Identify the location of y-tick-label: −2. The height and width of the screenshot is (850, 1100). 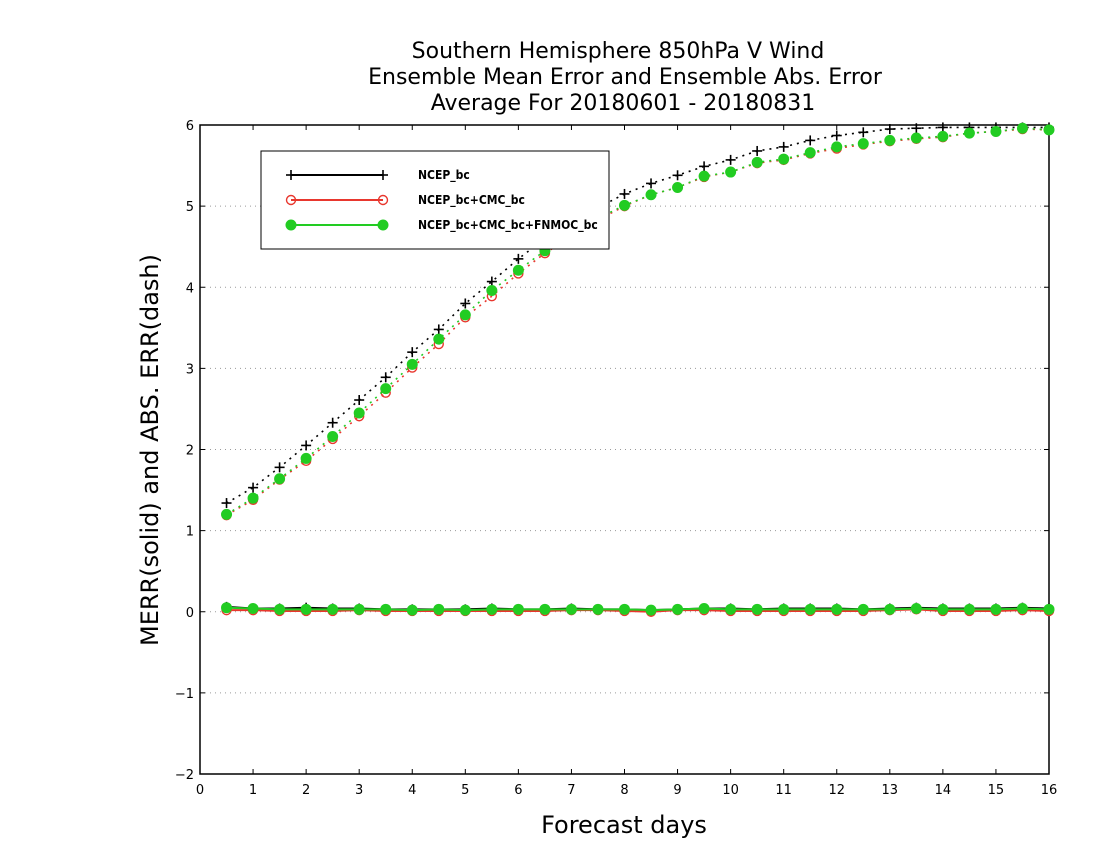
(184, 775).